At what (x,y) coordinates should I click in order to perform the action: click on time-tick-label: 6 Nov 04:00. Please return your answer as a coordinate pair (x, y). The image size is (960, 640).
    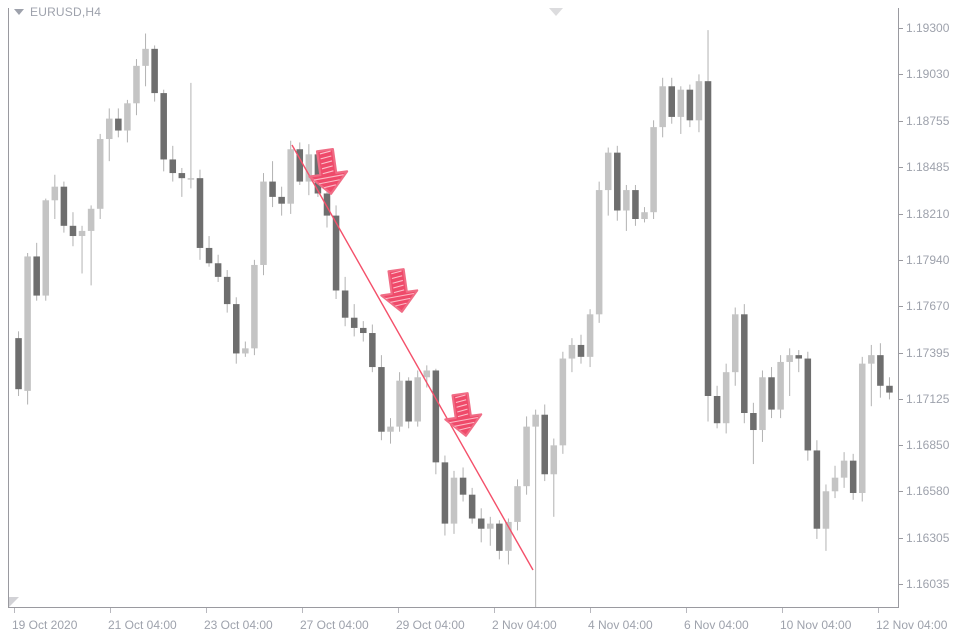
    Looking at the image, I should click on (716, 625).